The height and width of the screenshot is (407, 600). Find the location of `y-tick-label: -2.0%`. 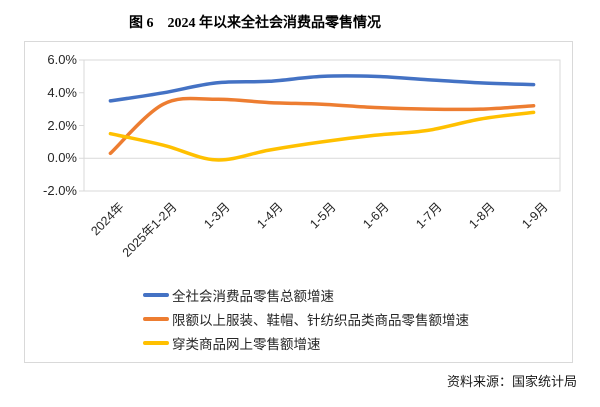

y-tick-label: -2.0% is located at coordinates (60, 190).